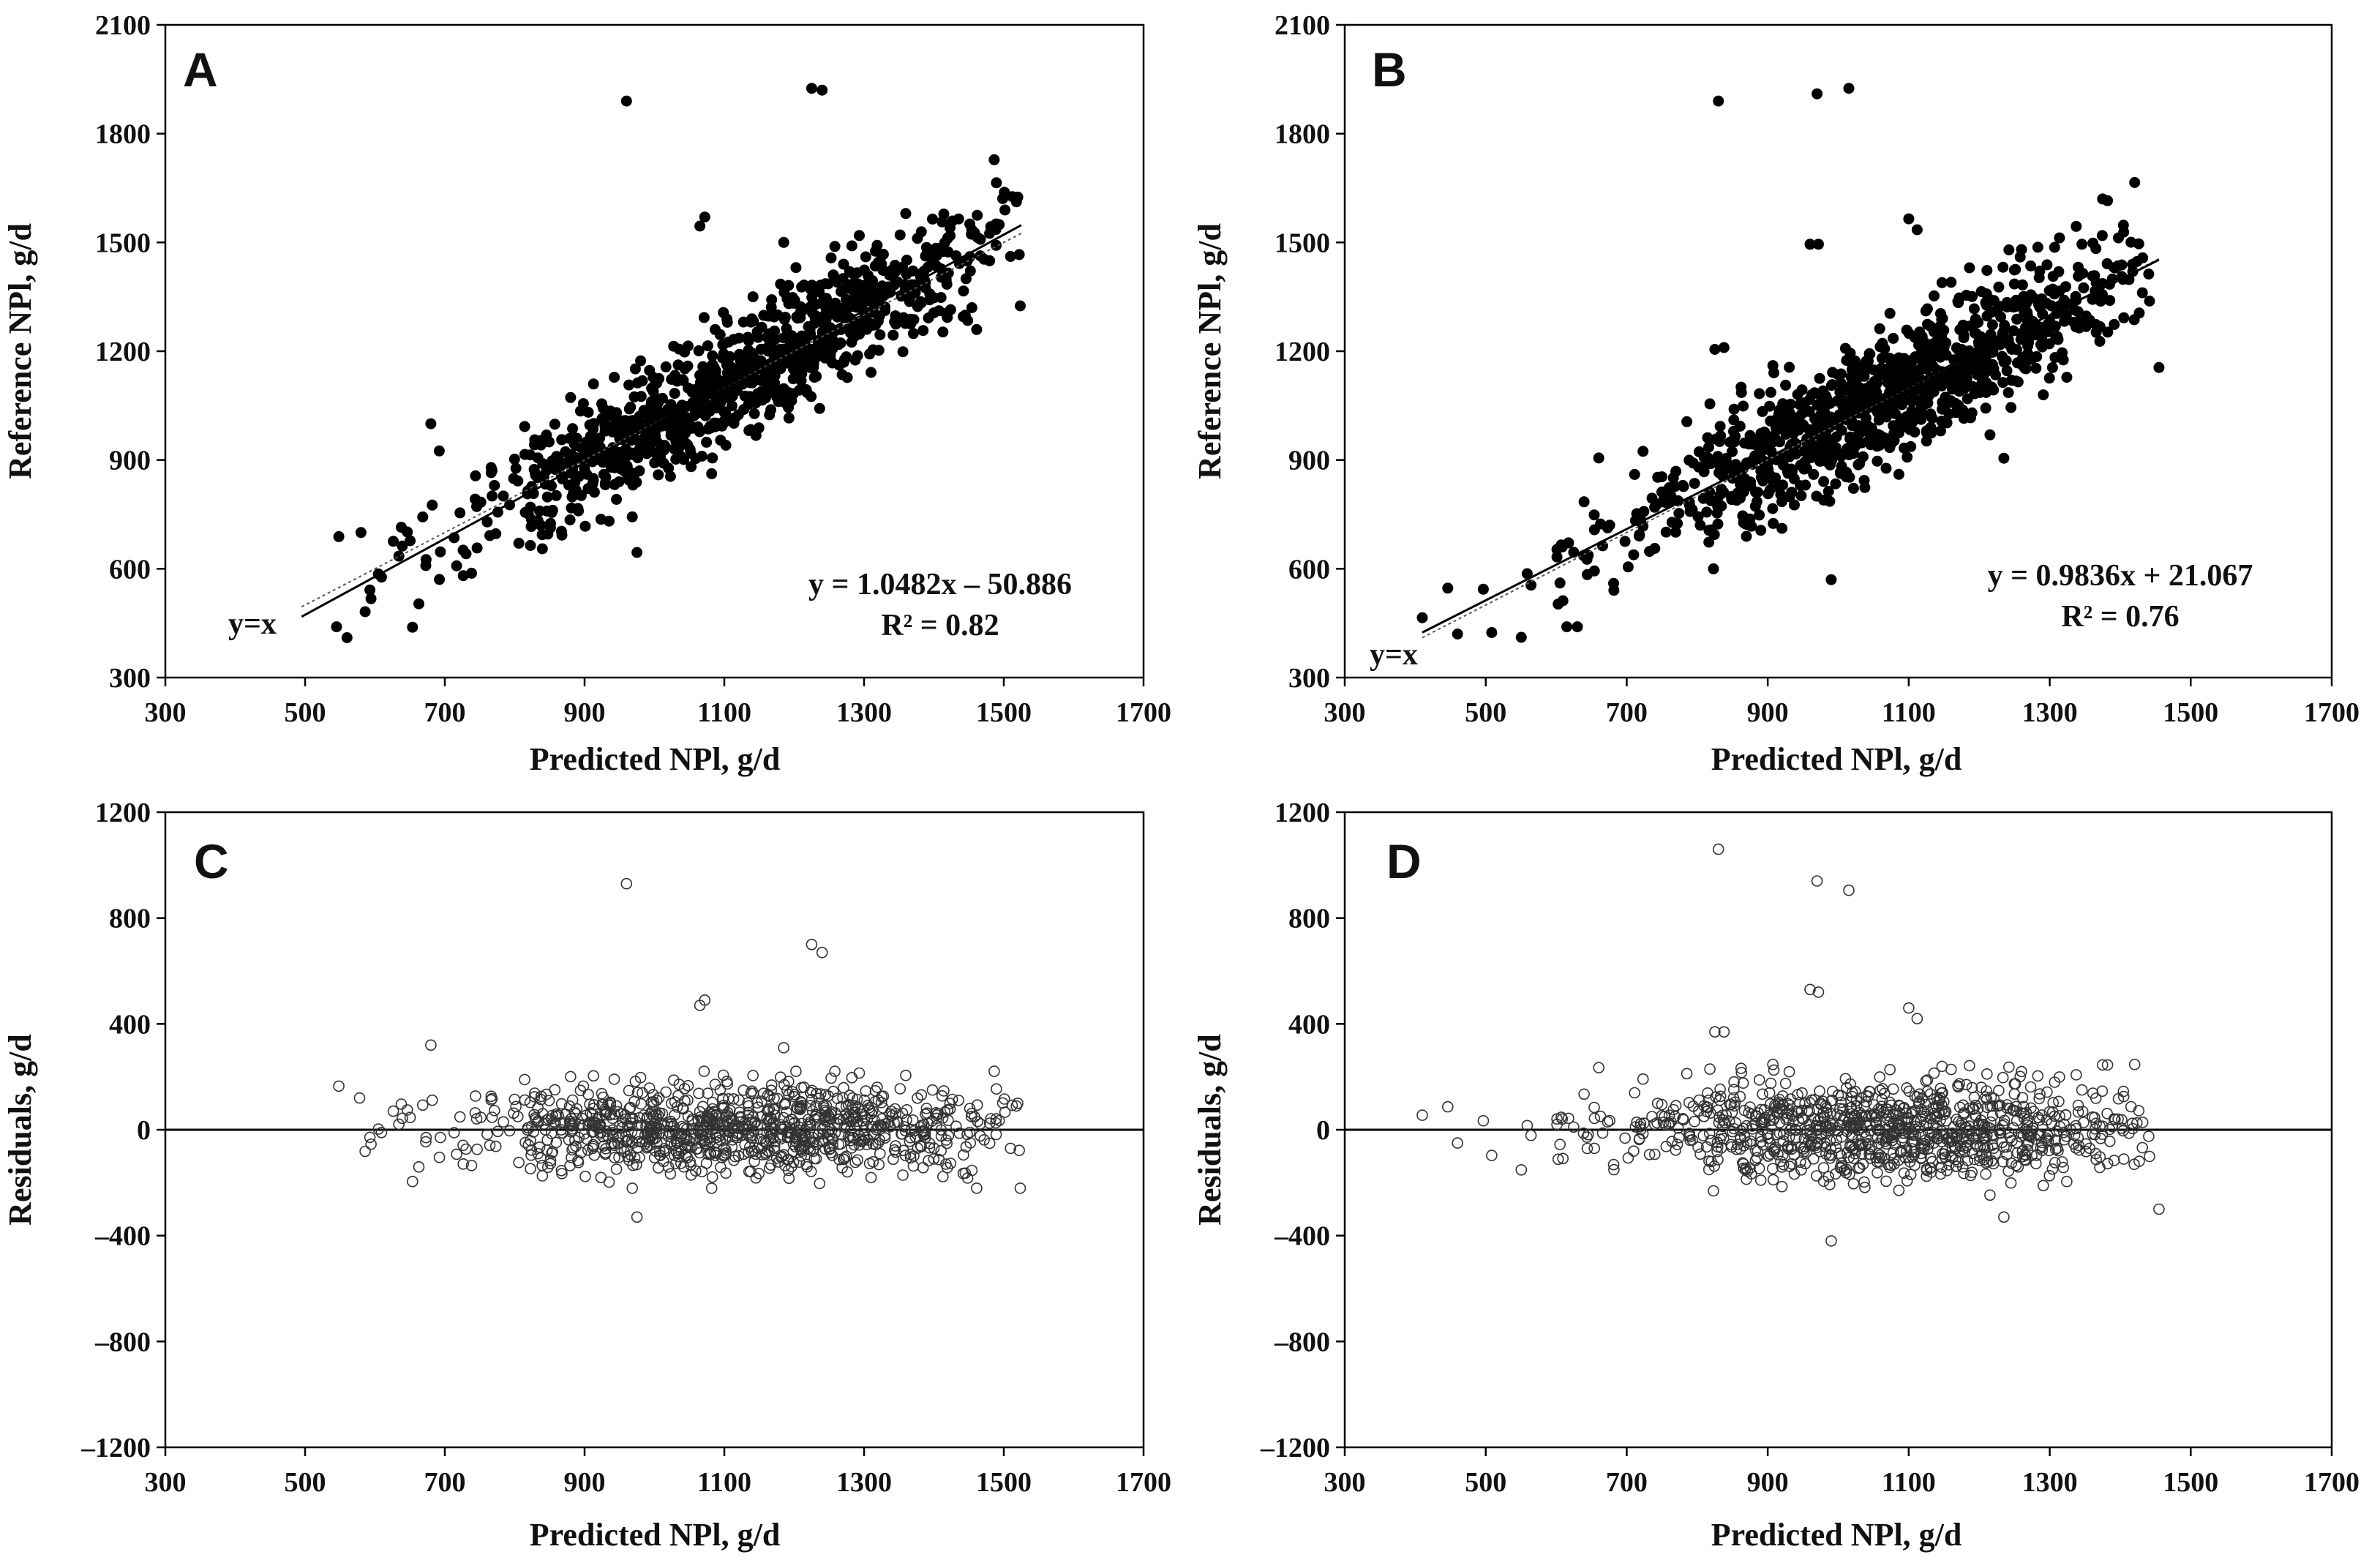 The height and width of the screenshot is (1560, 2380). Describe the element at coordinates (864, 1482) in the screenshot. I see `x-tick-label: 1300` at that location.